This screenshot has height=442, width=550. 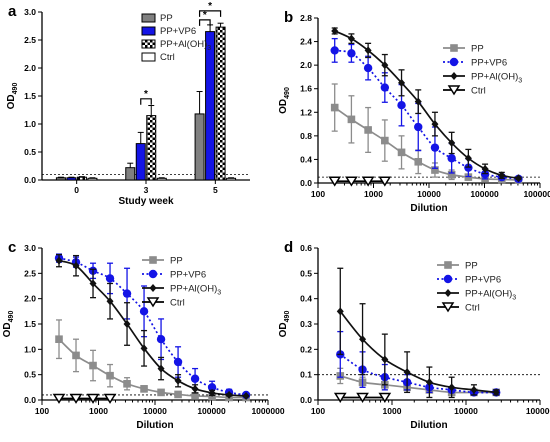 I want to click on panel-label: a, so click(x=12, y=11).